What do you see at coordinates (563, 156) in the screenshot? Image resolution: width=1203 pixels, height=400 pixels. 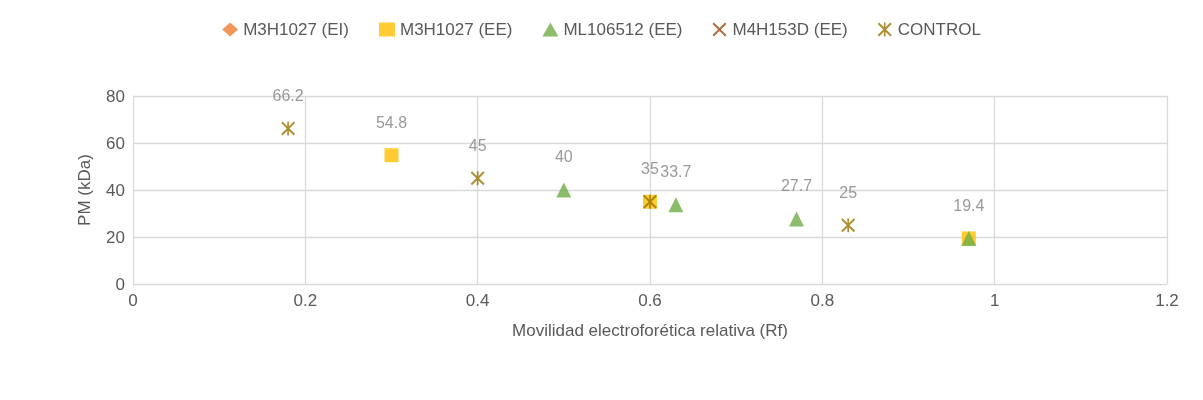 I see `data-label: 40` at bounding box center [563, 156].